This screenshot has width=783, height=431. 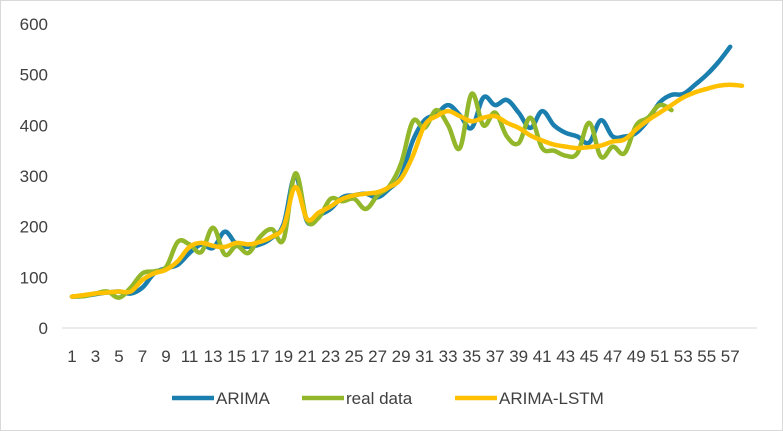 I want to click on x-tick-label: 47, so click(x=612, y=356).